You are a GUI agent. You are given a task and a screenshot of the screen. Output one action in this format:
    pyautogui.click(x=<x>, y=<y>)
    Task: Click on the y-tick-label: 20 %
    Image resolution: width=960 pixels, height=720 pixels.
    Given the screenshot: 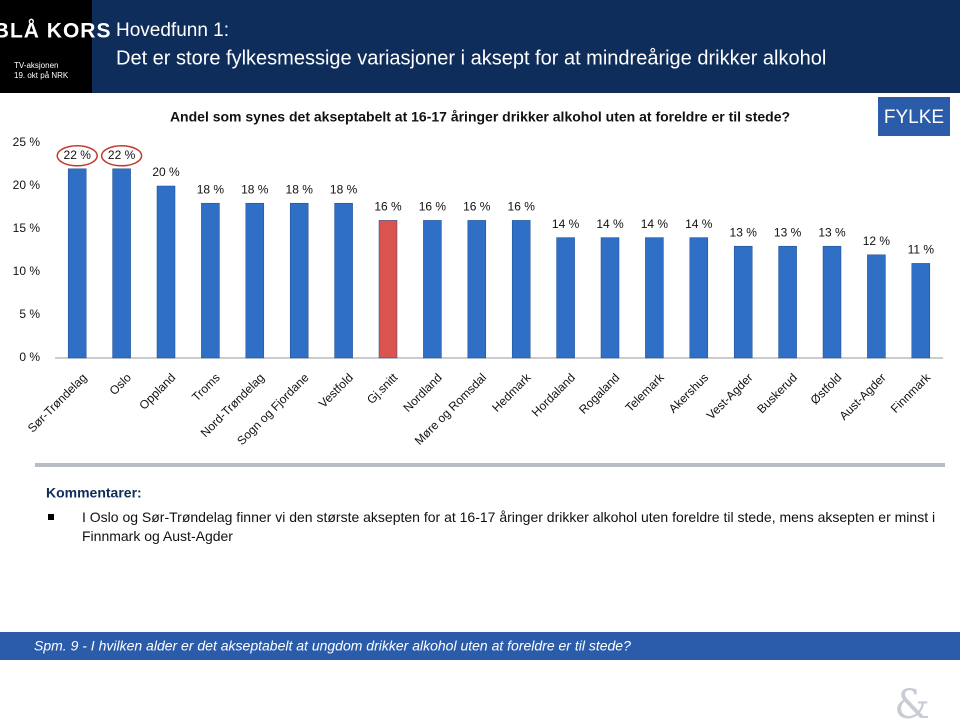 What is the action you would take?
    pyautogui.click(x=27, y=185)
    